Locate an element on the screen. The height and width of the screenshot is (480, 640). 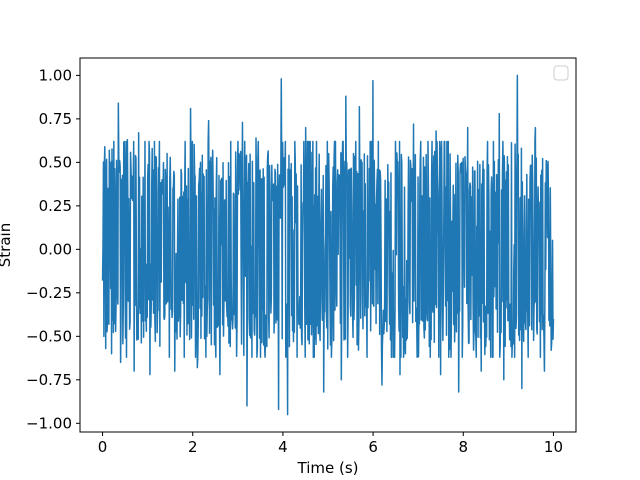
x-tick-label: 0 is located at coordinates (103, 447).